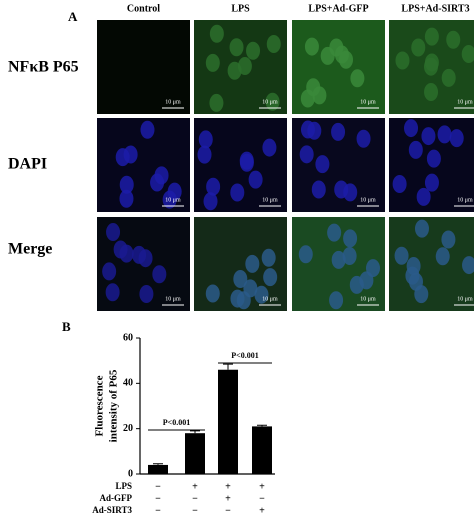  I want to click on y-tick-label: 20, so click(128, 428).